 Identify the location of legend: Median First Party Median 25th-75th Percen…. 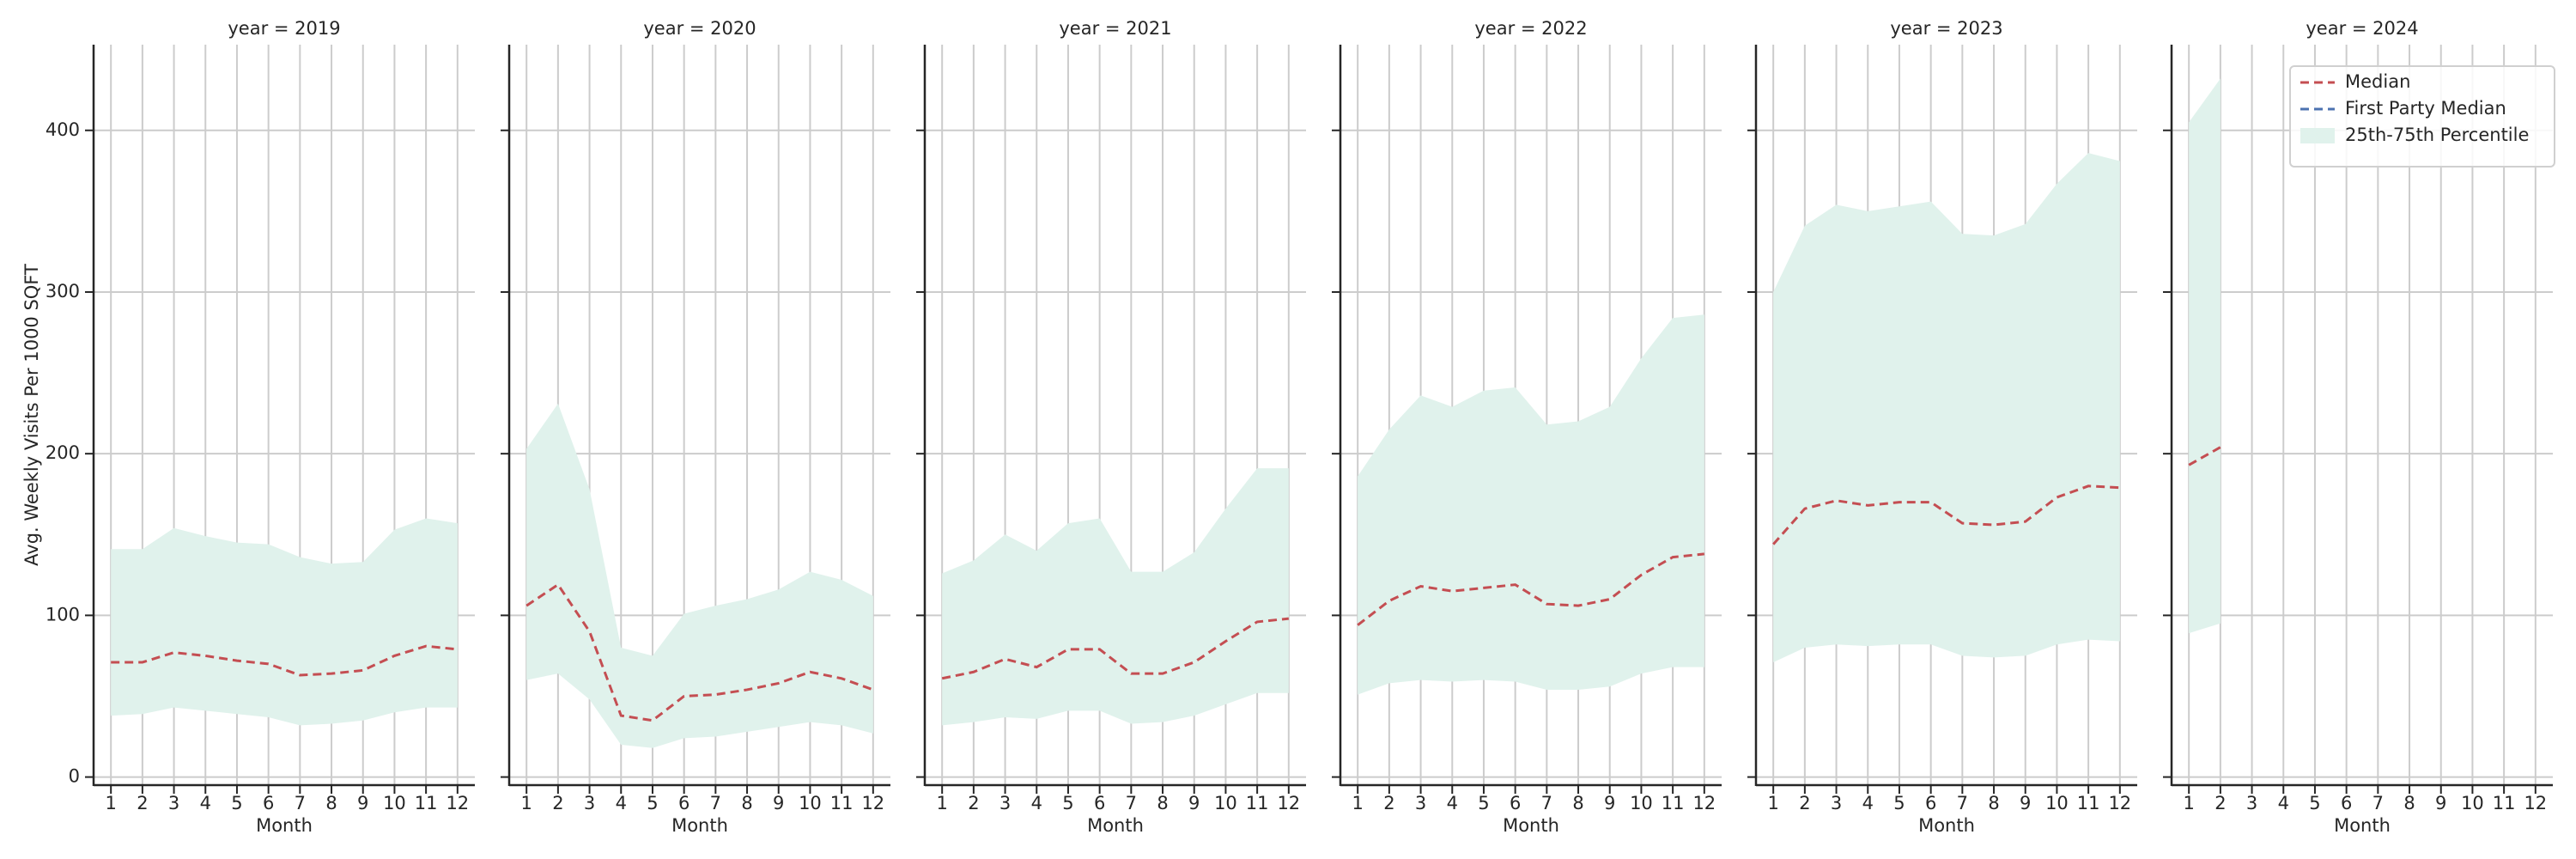
(2422, 116).